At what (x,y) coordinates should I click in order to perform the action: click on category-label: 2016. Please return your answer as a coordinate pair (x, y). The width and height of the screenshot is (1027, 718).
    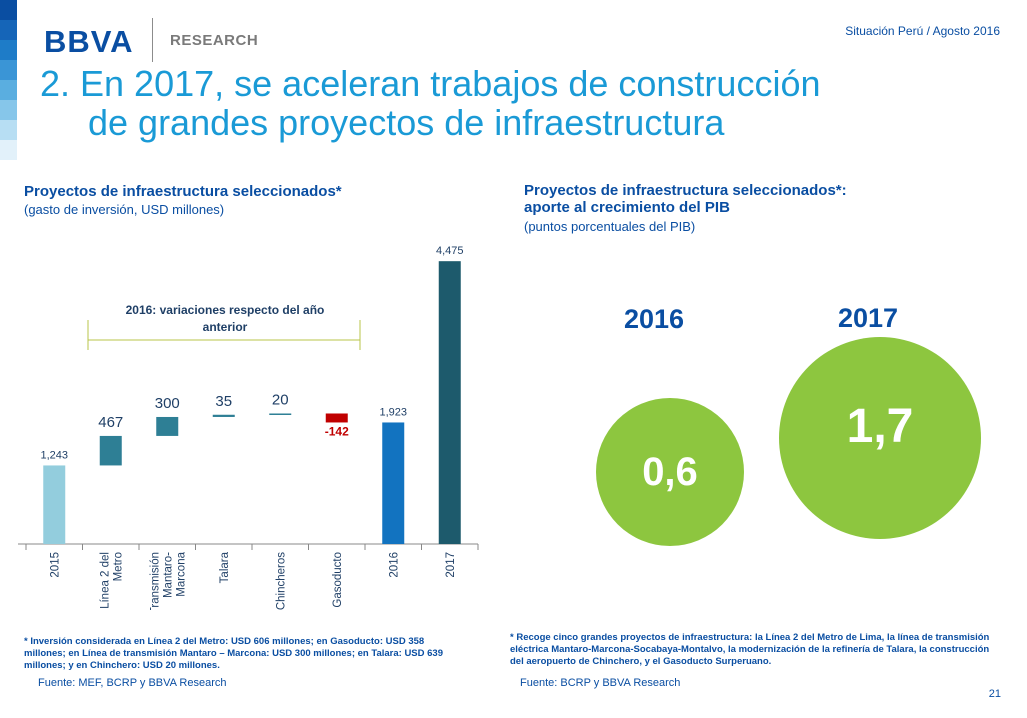
    Looking at the image, I should click on (394, 565).